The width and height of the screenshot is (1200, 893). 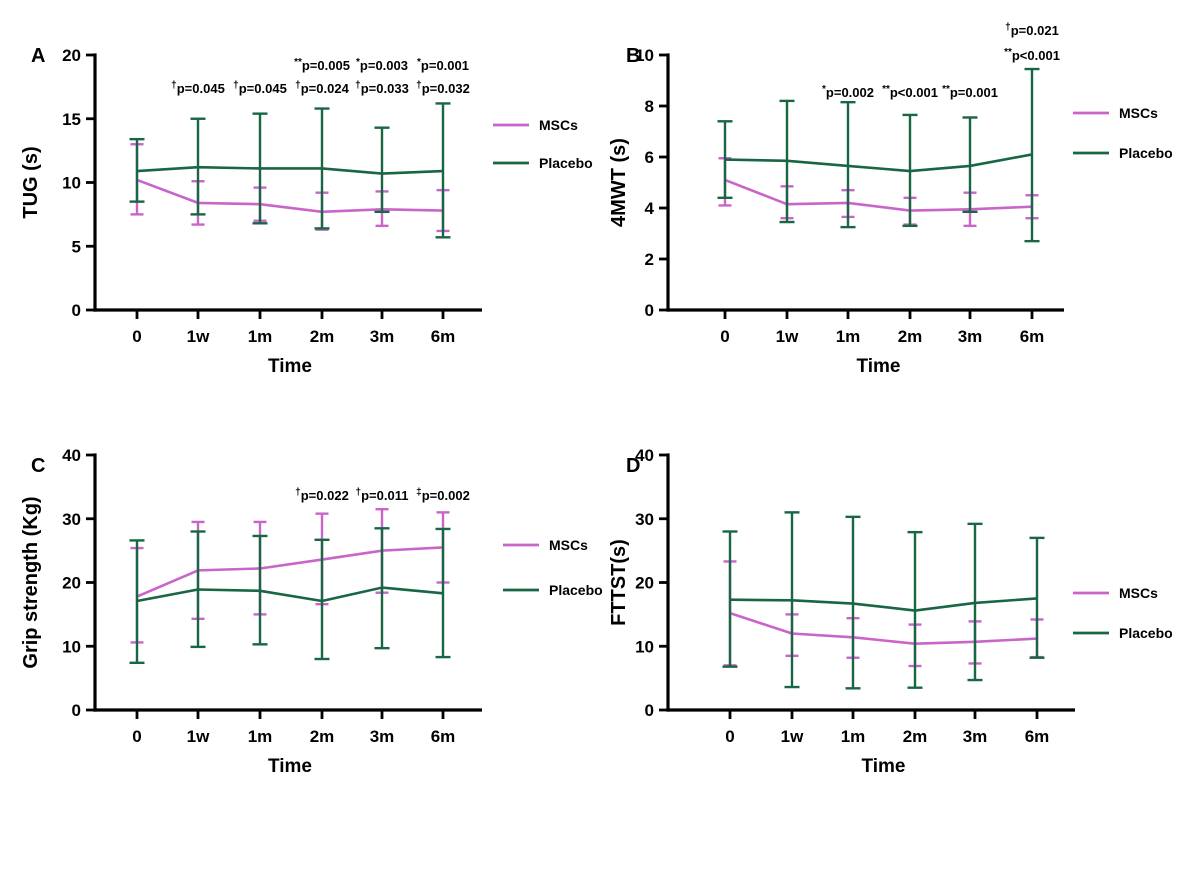 I want to click on significance-annotation: *p=0.003, so click(x=382, y=65).